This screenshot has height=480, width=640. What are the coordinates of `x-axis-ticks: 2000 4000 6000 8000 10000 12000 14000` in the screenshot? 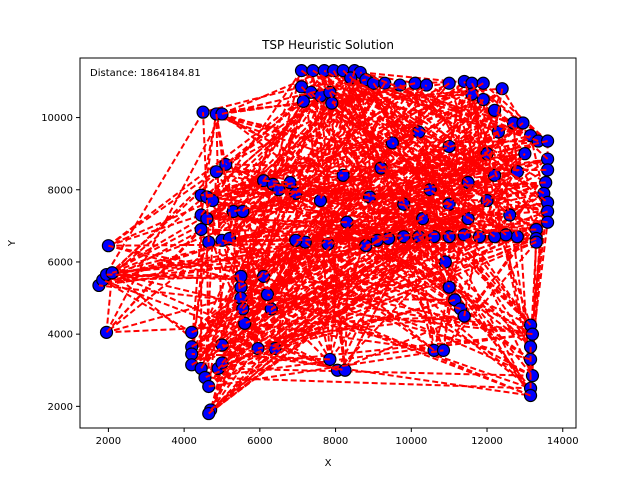 It's located at (337, 437).